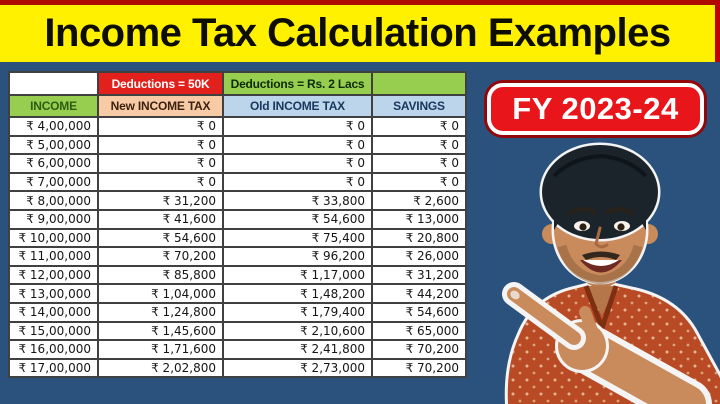 This screenshot has height=404, width=720. I want to click on new-tax-cell: ₹ 1,45,600, so click(160, 331).